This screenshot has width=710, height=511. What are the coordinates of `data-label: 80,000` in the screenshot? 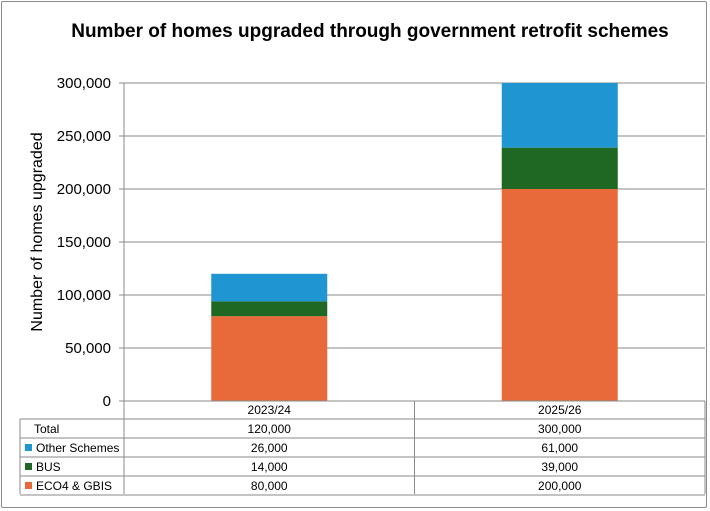 It's located at (269, 486).